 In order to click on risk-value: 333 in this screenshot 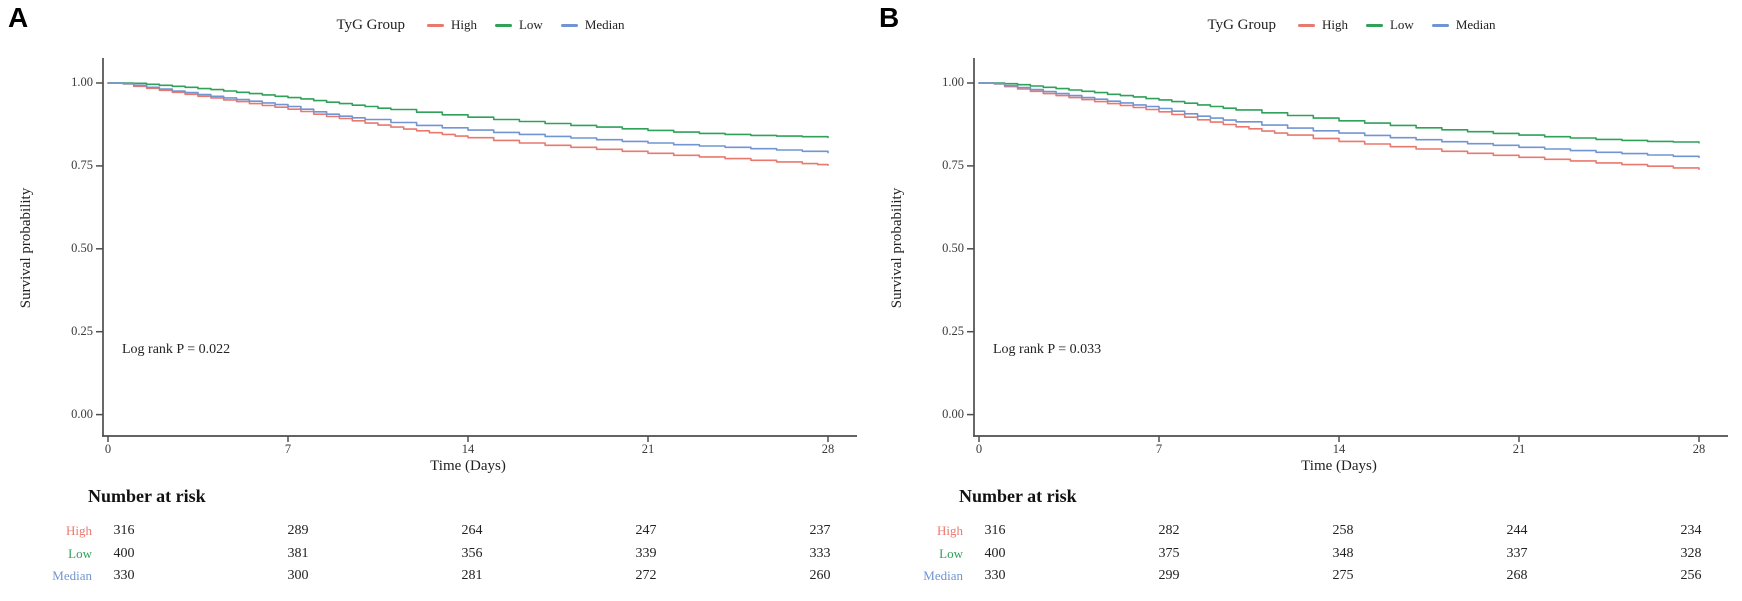, I will do `click(820, 553)`.